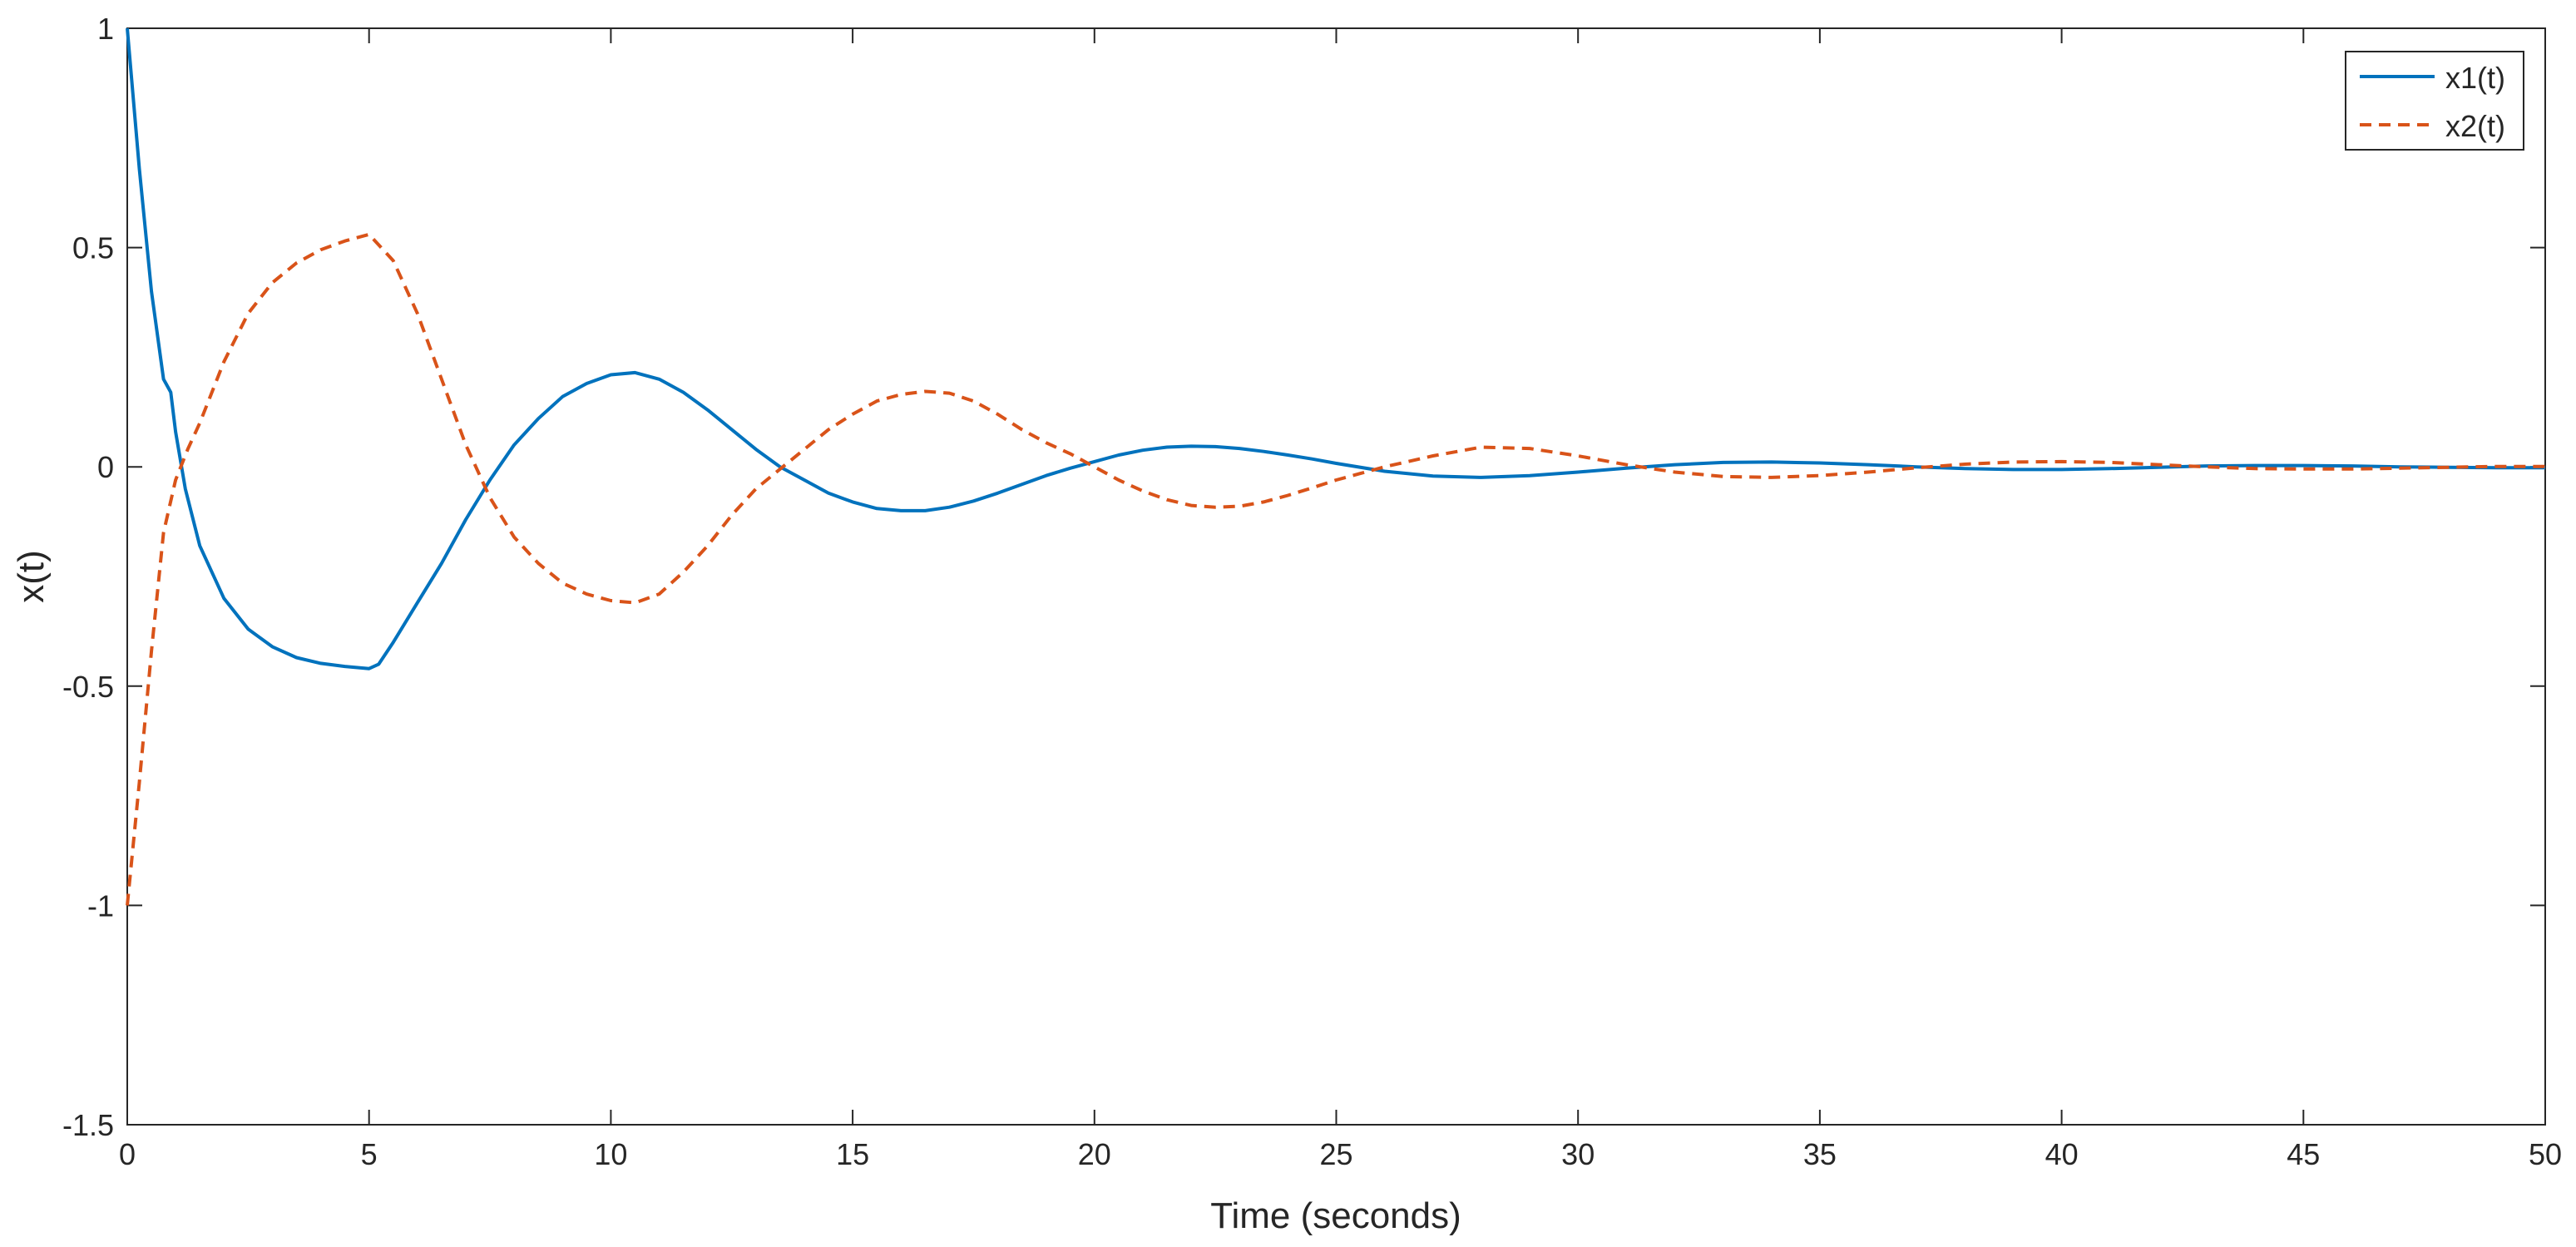 The width and height of the screenshot is (2576, 1247). I want to click on y-axis-label: x(t), so click(31, 577).